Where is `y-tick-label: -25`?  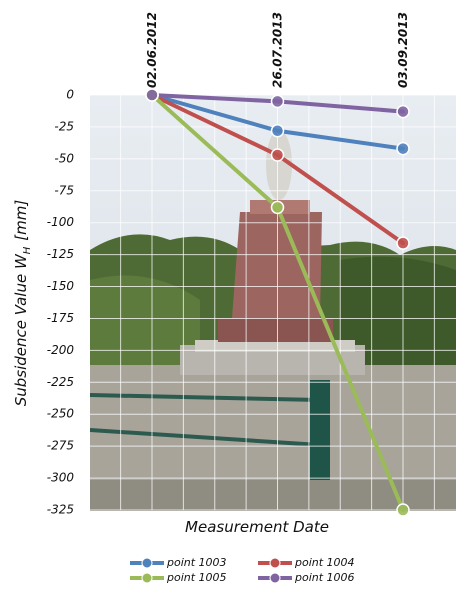
y-tick-label: -25 is located at coordinates (64, 126).